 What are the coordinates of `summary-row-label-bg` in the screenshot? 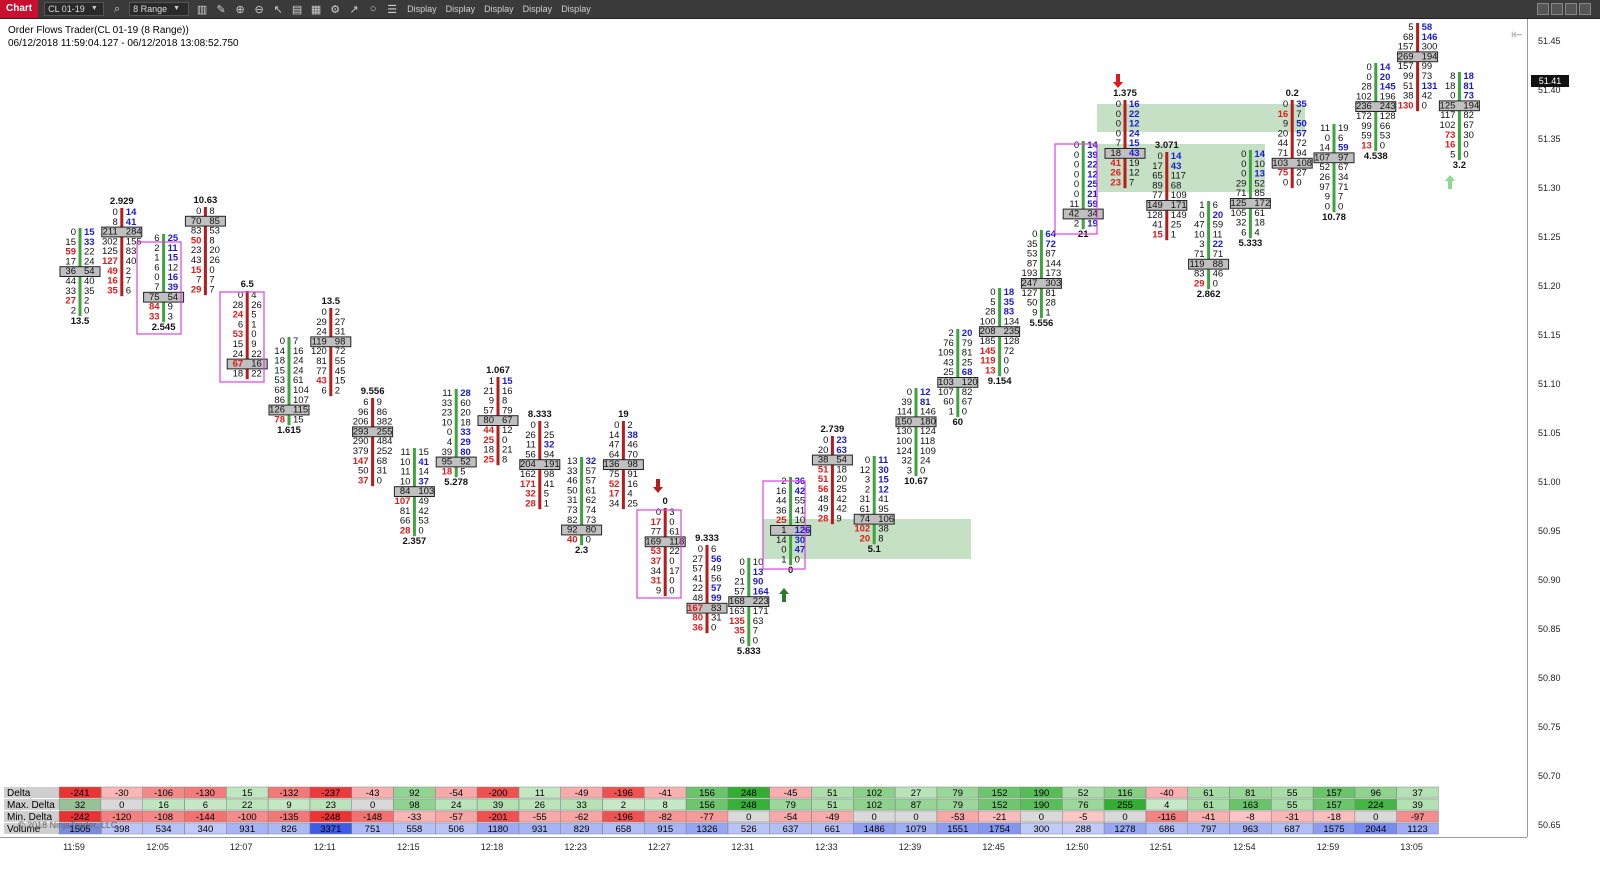 It's located at (53, 828).